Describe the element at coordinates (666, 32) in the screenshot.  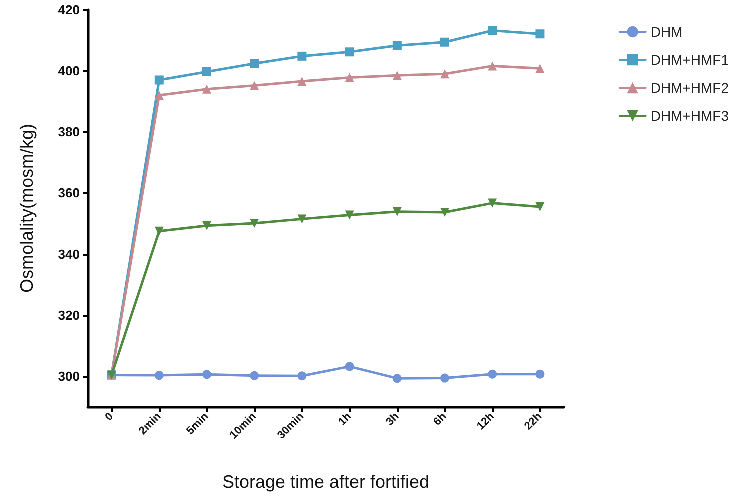
I see `legend-label: DHM` at that location.